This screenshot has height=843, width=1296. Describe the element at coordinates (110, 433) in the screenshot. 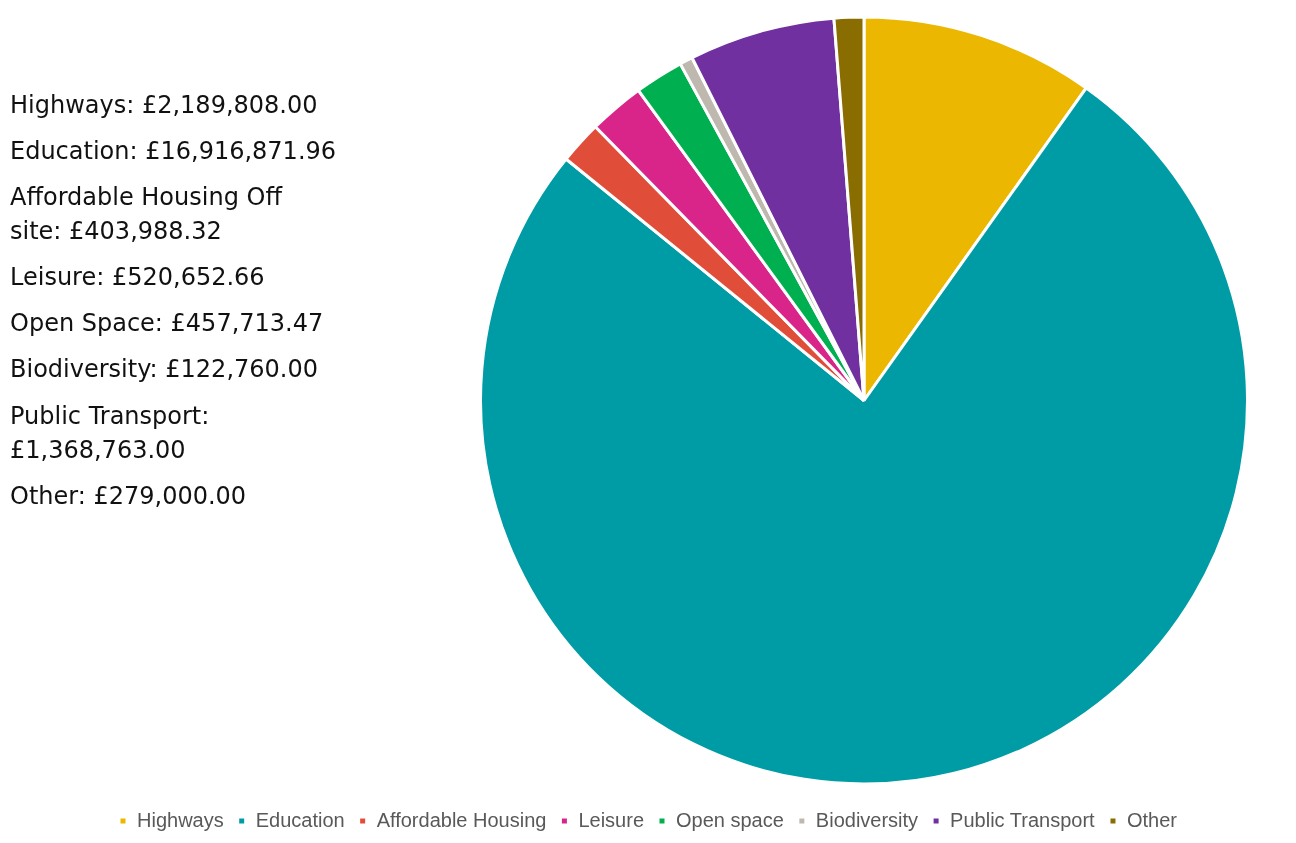

I see `text: Public Transport: £1,368,763.00` at that location.